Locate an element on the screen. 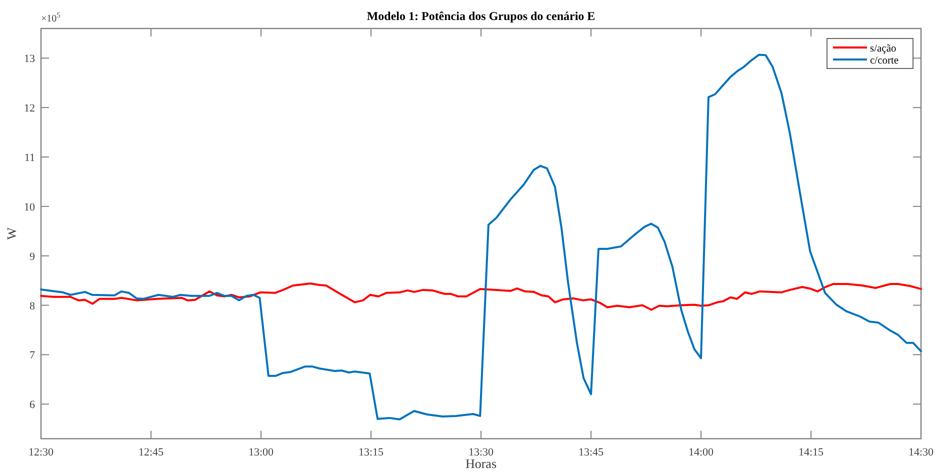 Image resolution: width=936 pixels, height=473 pixels. x-tick-label: 14:30 is located at coordinates (921, 452).